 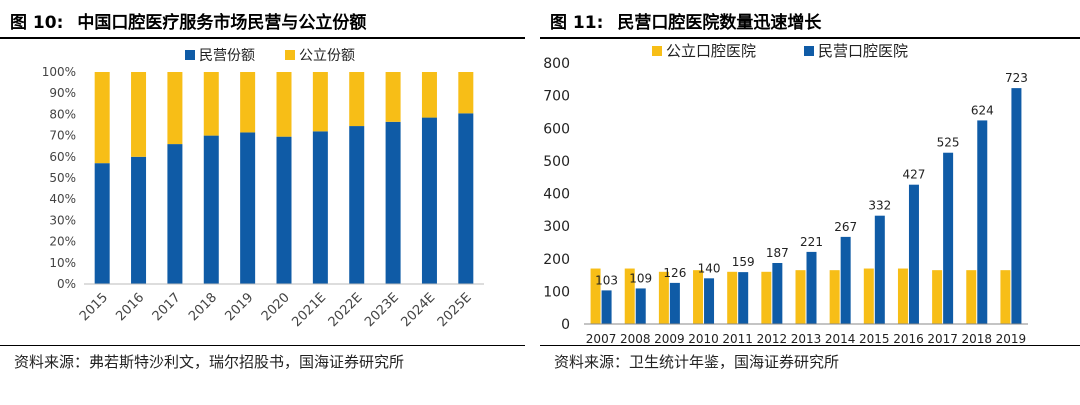 What do you see at coordinates (565, 325) in the screenshot?
I see `y-tick-label: 0` at bounding box center [565, 325].